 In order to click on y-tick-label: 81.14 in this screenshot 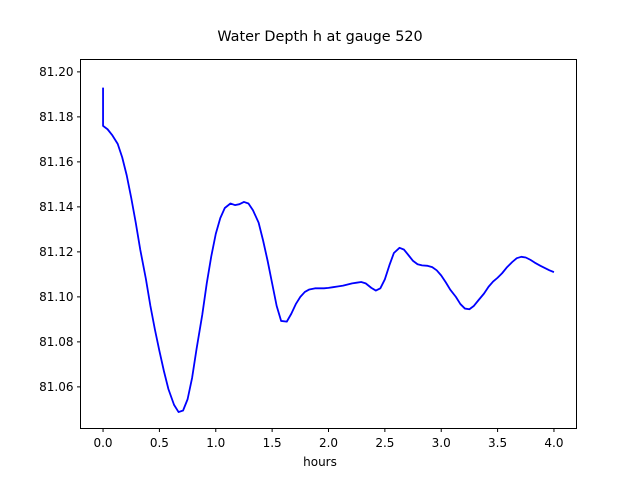, I will do `click(56, 206)`.